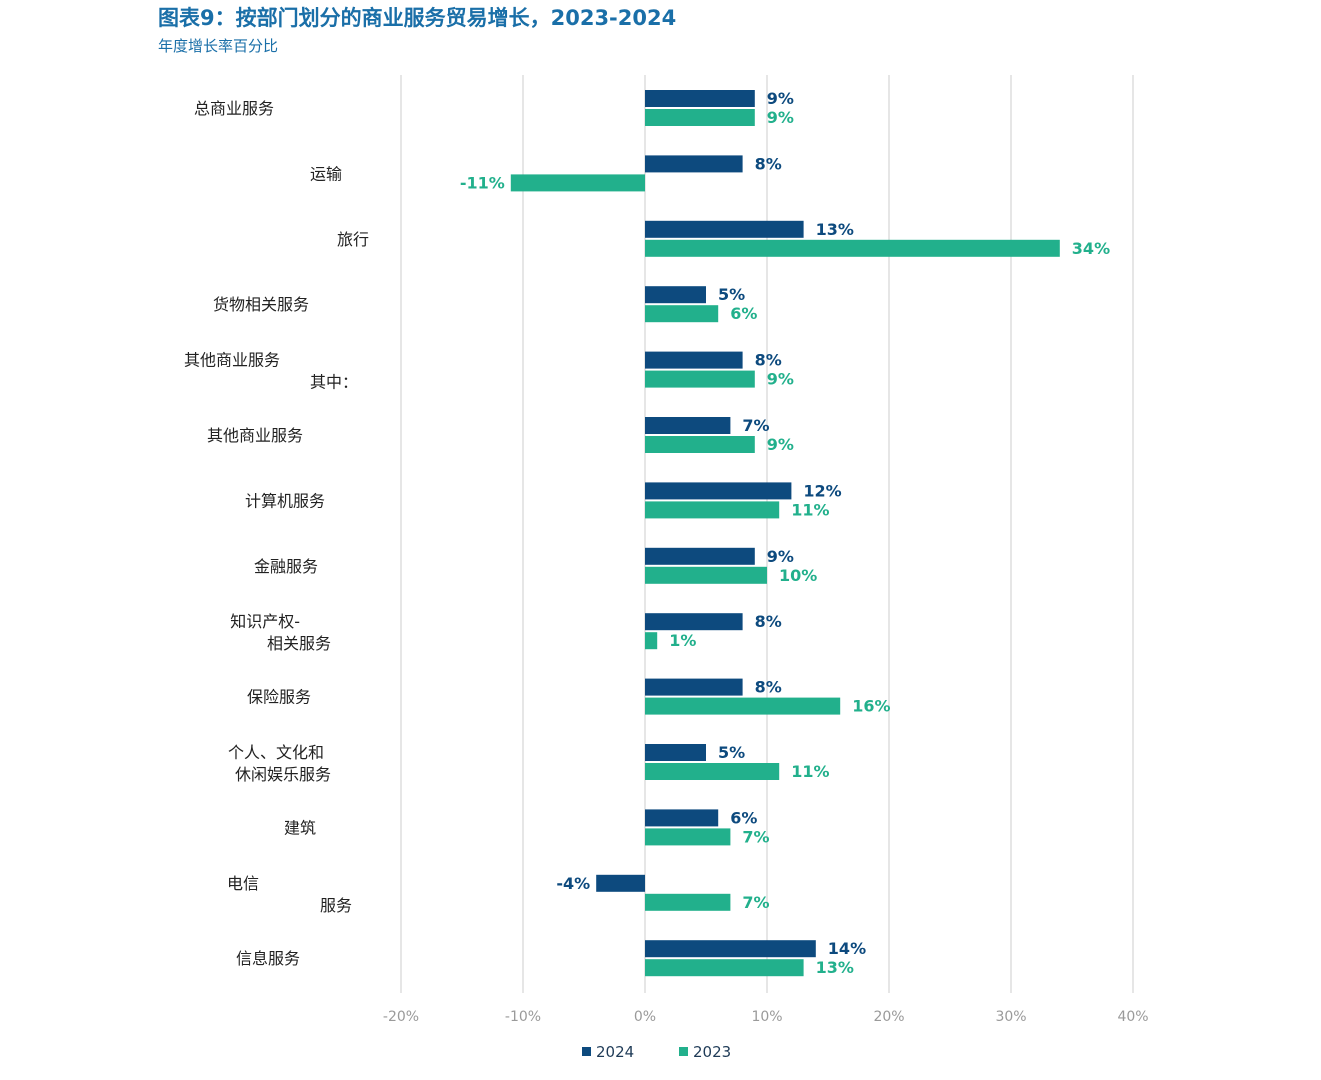 This screenshot has width=1321, height=1080. I want to click on category-label: 总商业服务, so click(234, 108).